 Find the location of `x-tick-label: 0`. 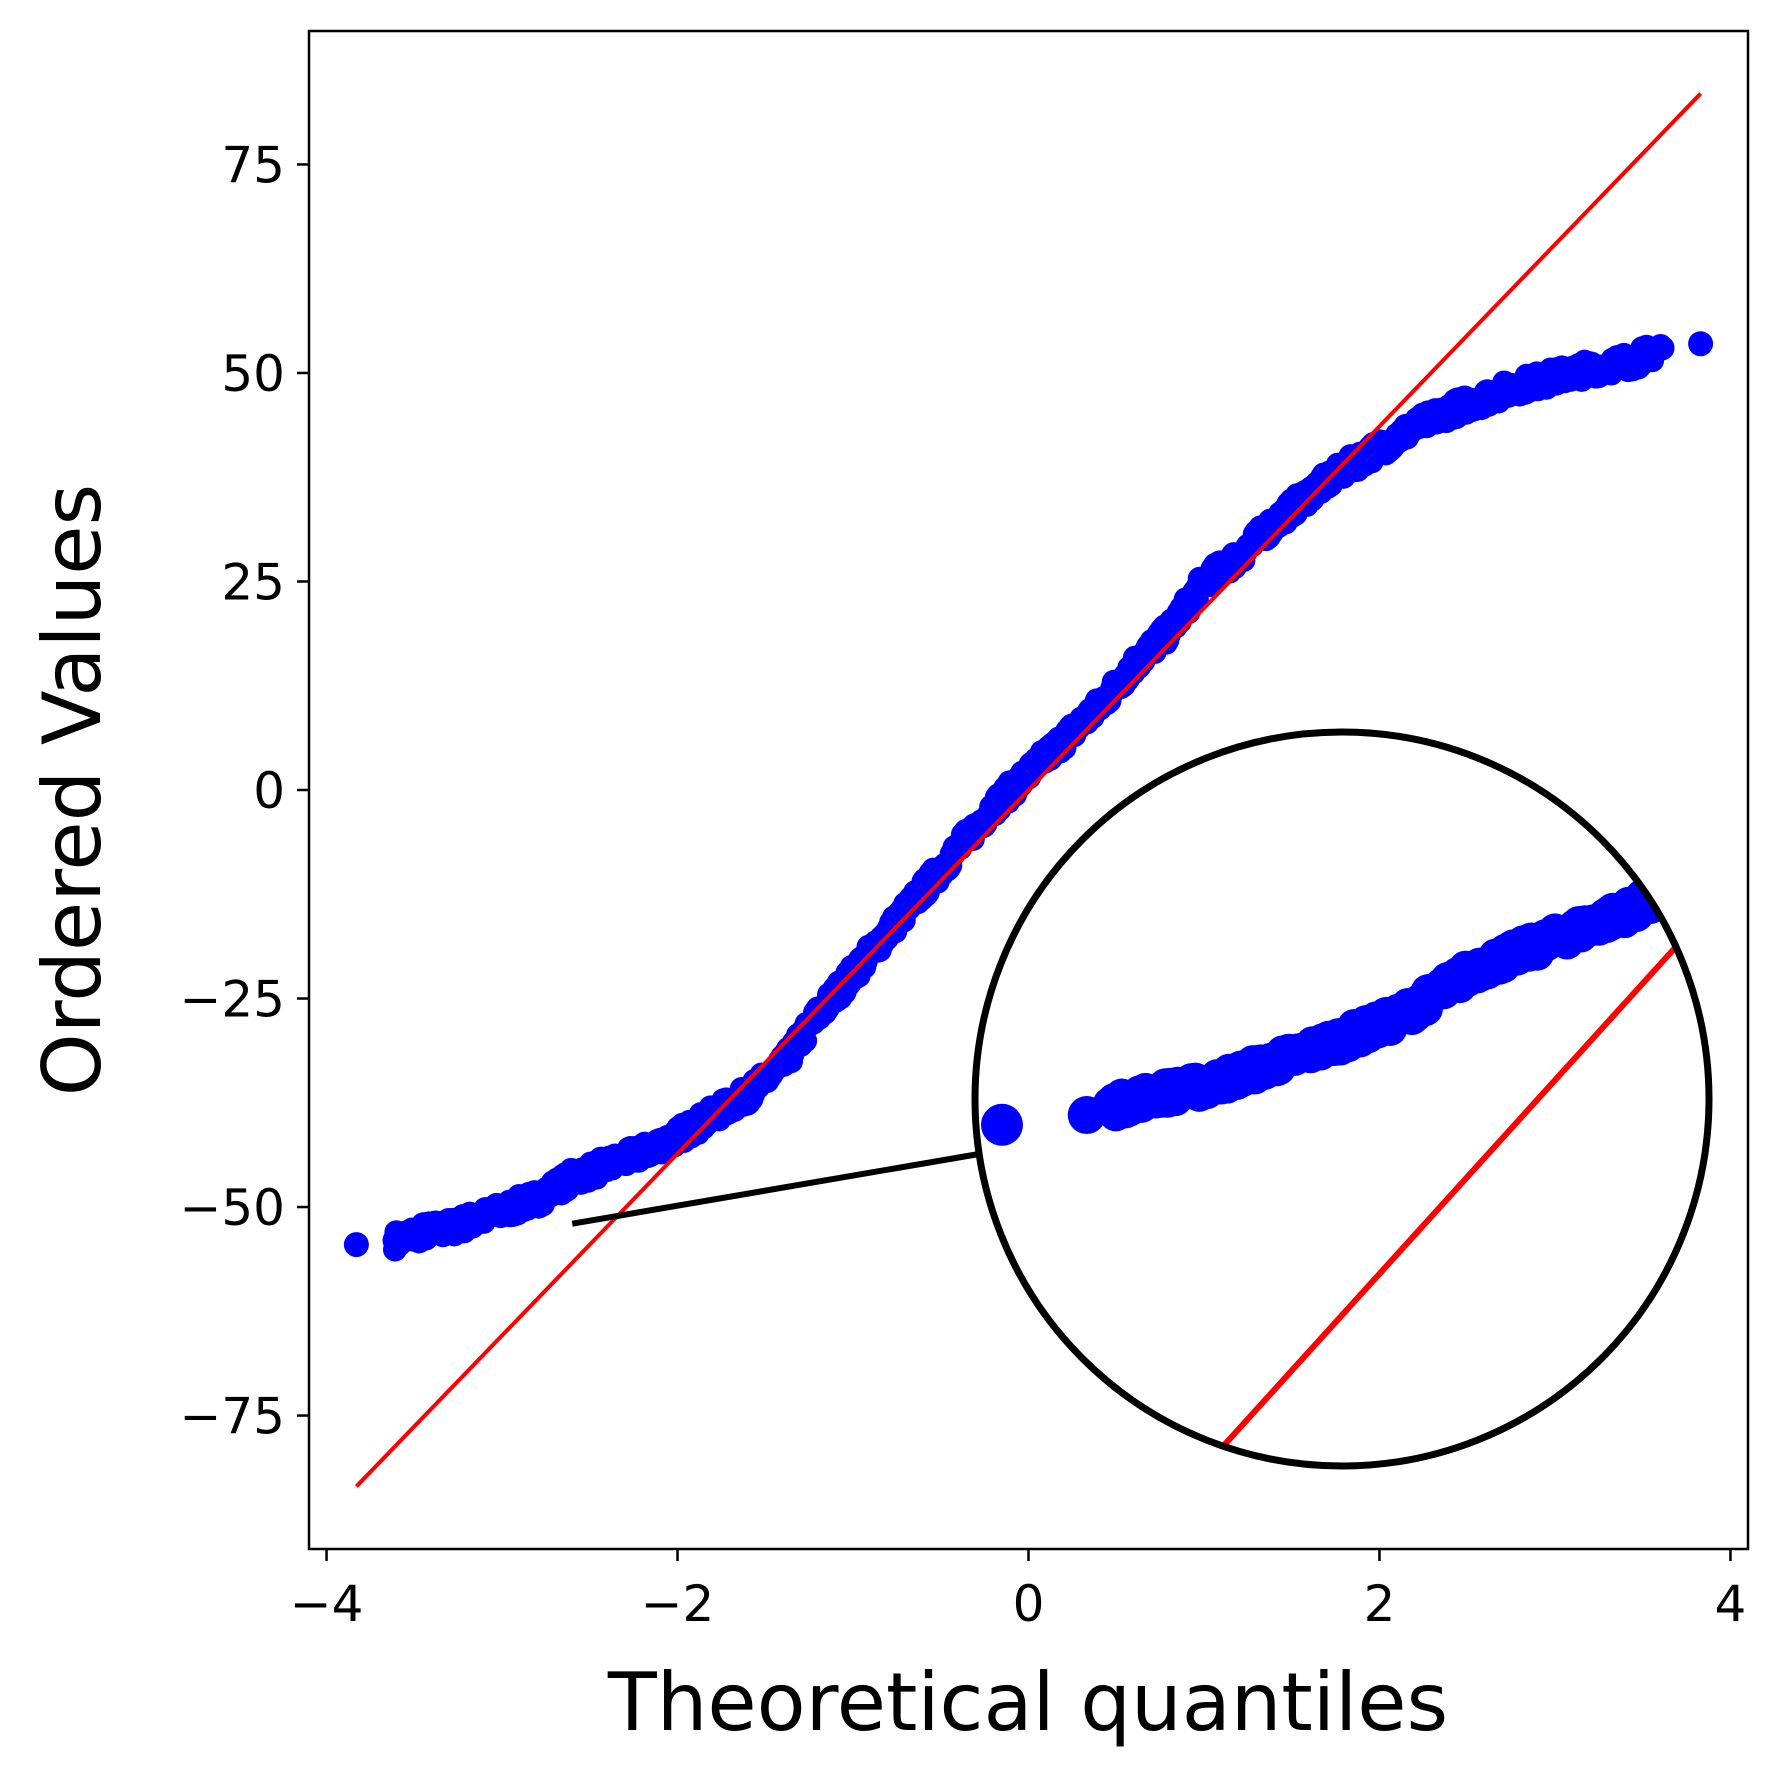

x-tick-label: 0 is located at coordinates (1029, 1604).